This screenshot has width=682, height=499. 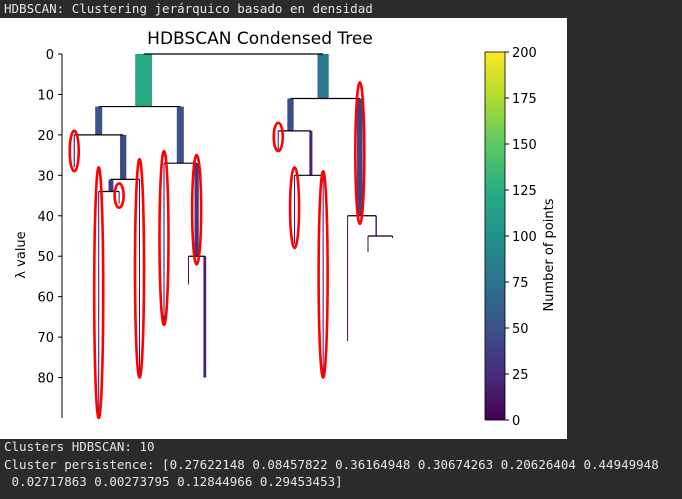 I want to click on colorbar-ticks: 0 25 50 75 100 125 150 175 200, so click(x=521, y=237).